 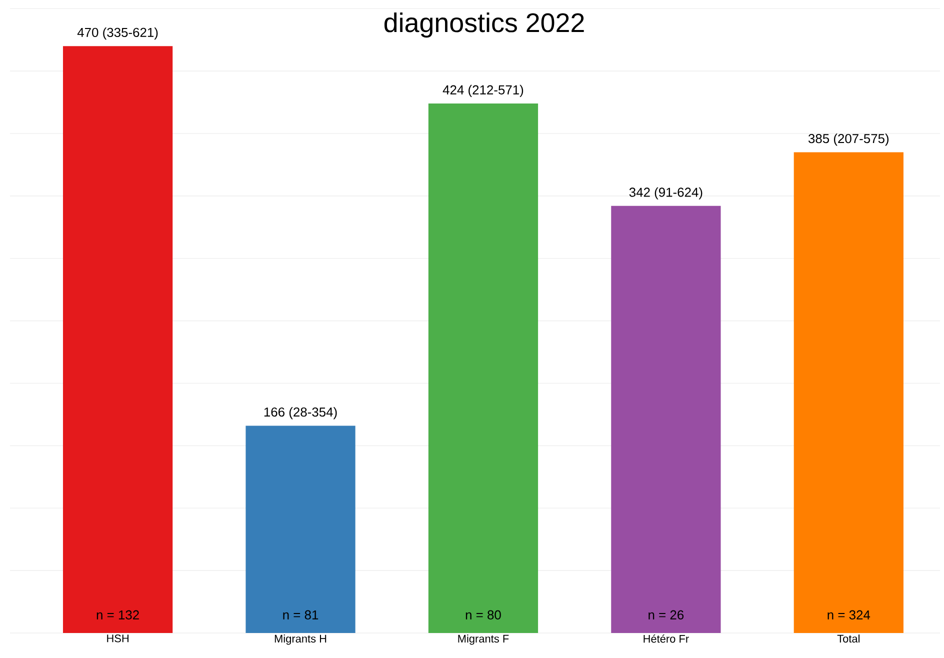 I want to click on annotation: n = 80, so click(x=483, y=615).